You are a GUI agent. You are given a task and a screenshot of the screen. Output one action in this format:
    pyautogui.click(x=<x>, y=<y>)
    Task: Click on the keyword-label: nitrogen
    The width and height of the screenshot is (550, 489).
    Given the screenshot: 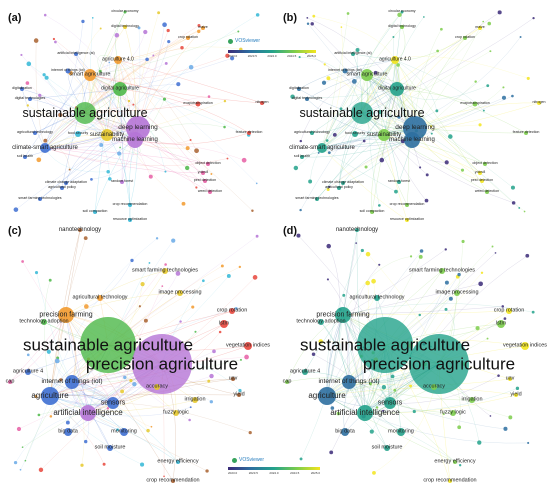 What is the action you would take?
    pyautogui.click(x=539, y=102)
    